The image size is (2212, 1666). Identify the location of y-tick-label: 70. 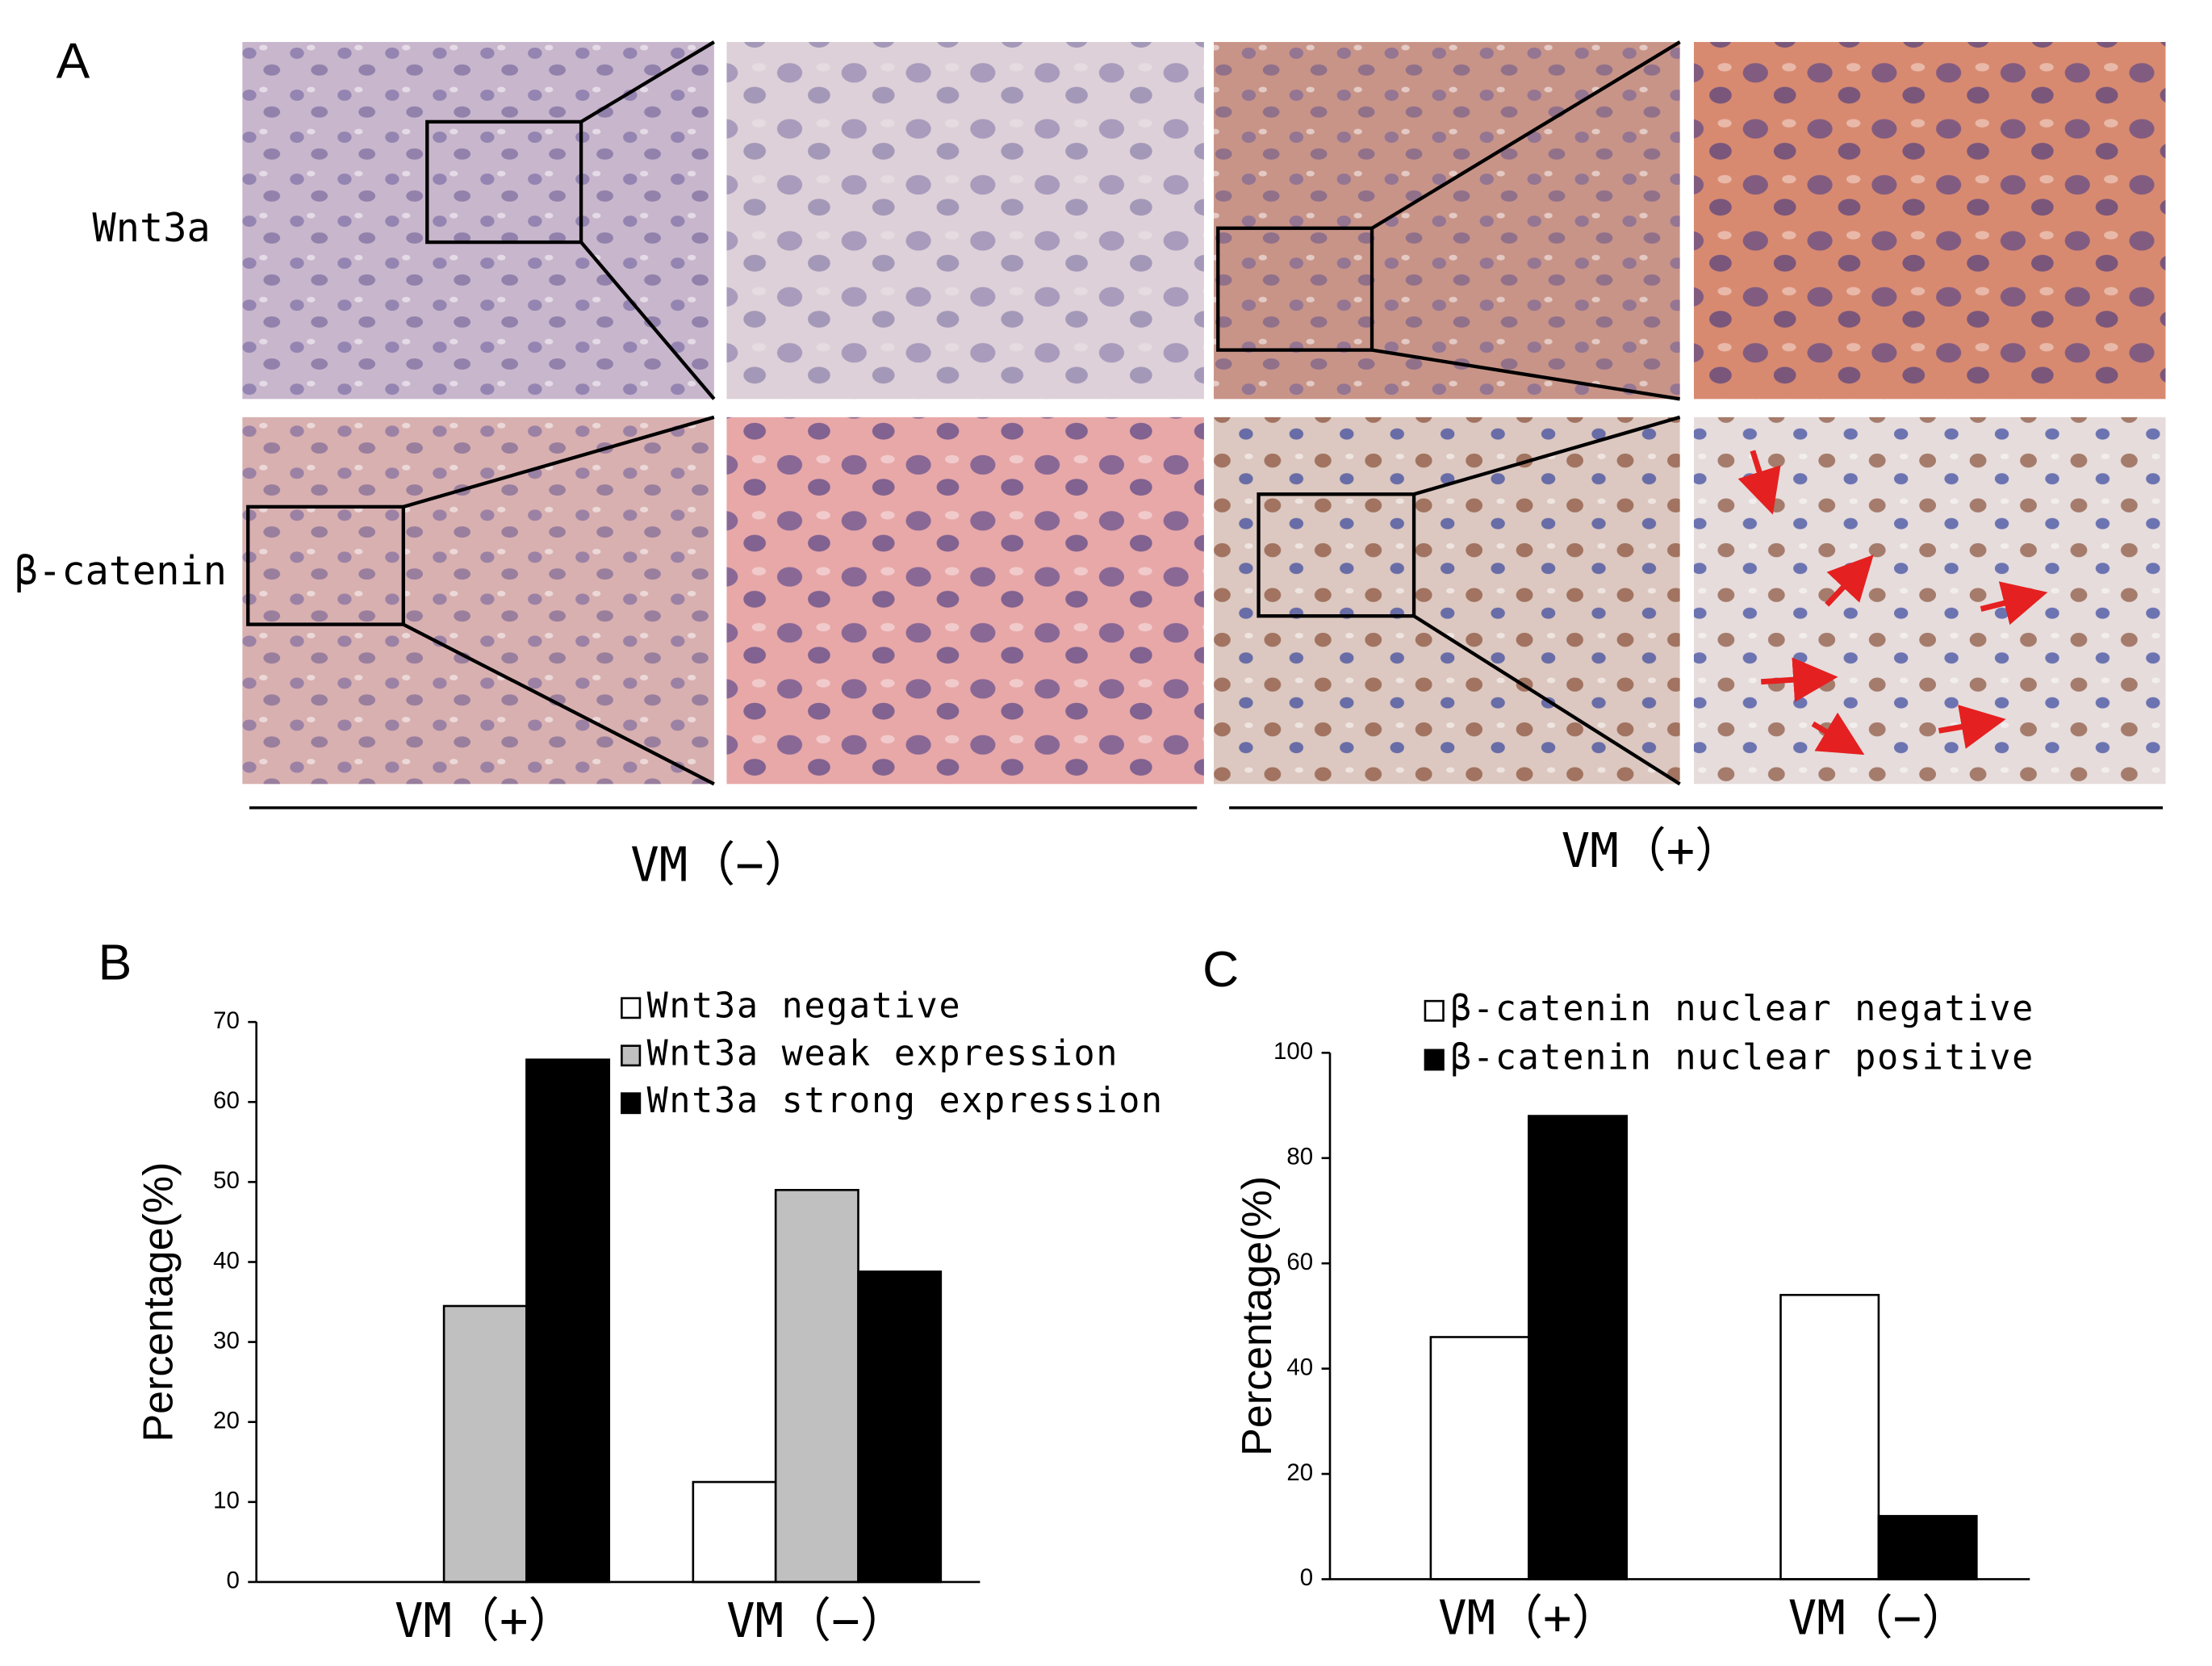
(226, 1020).